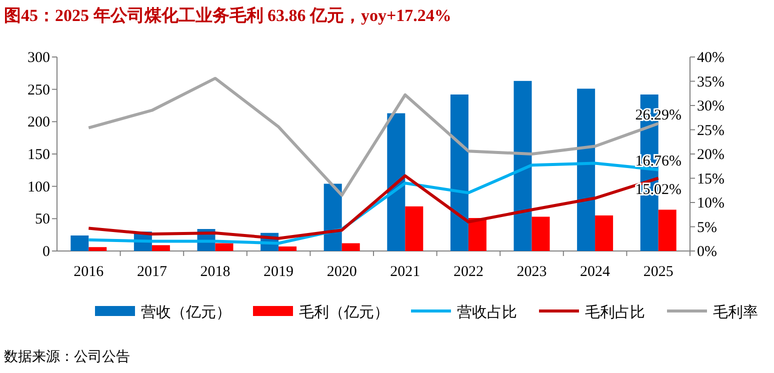 The width and height of the screenshot is (774, 373). What do you see at coordinates (615, 312) in the screenshot?
I see `legend-label: 毛利占比` at bounding box center [615, 312].